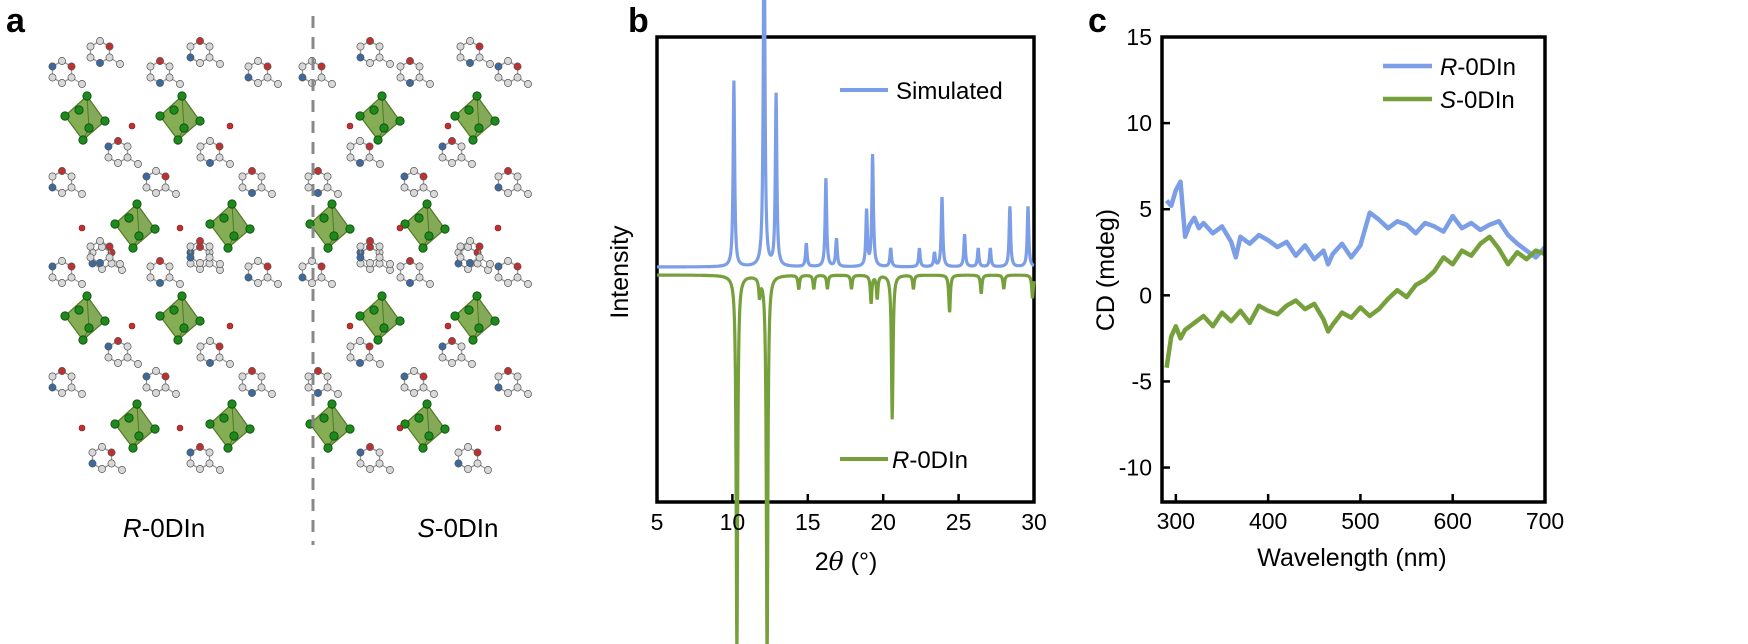 The height and width of the screenshot is (644, 1748). Describe the element at coordinates (1097, 21) in the screenshot. I see `panel-label-c: c` at that location.